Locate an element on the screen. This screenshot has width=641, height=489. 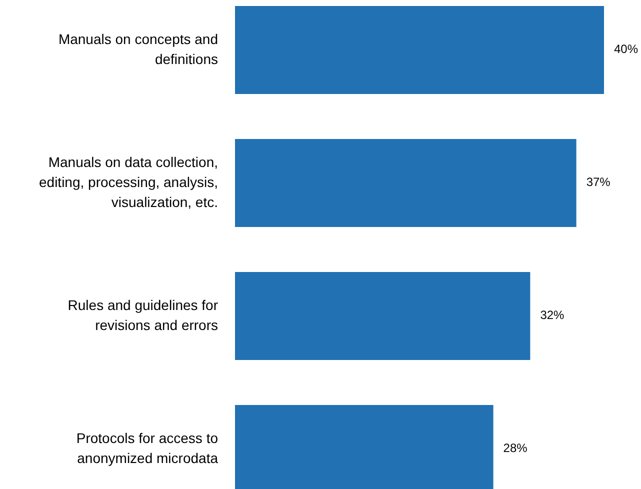
data-label: 28% is located at coordinates (515, 448).